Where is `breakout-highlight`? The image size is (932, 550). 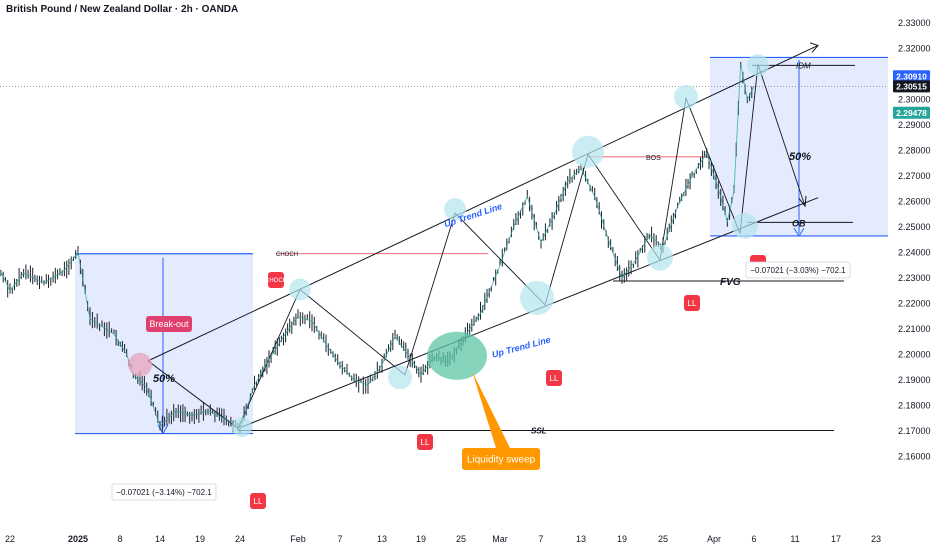
breakout-highlight is located at coordinates (140, 365).